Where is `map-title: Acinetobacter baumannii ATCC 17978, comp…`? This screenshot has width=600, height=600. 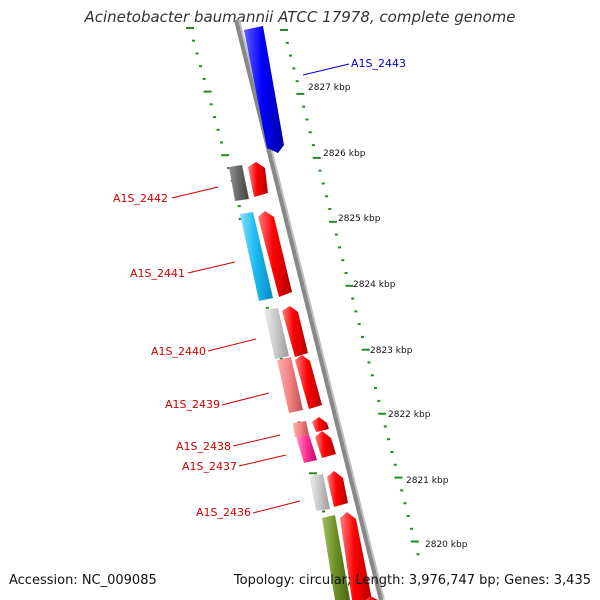
map-title: Acinetobacter baumannii ATCC 17978, comp… is located at coordinates (300, 17).